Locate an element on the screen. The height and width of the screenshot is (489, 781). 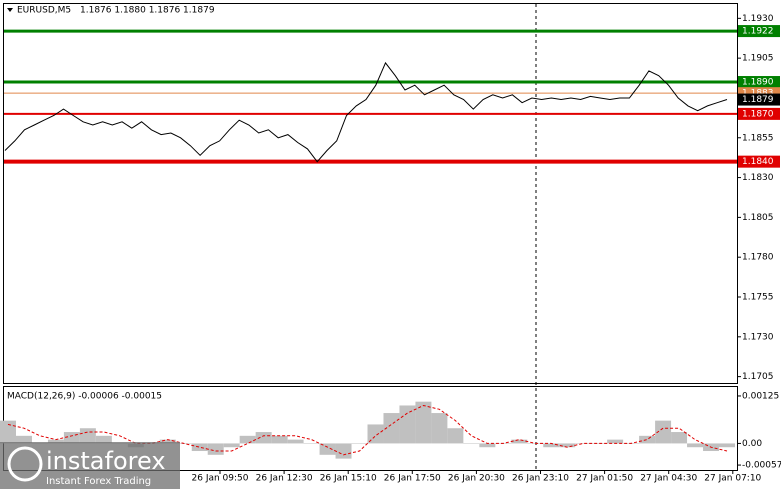
logo-name: instaforex is located at coordinates (106, 461).